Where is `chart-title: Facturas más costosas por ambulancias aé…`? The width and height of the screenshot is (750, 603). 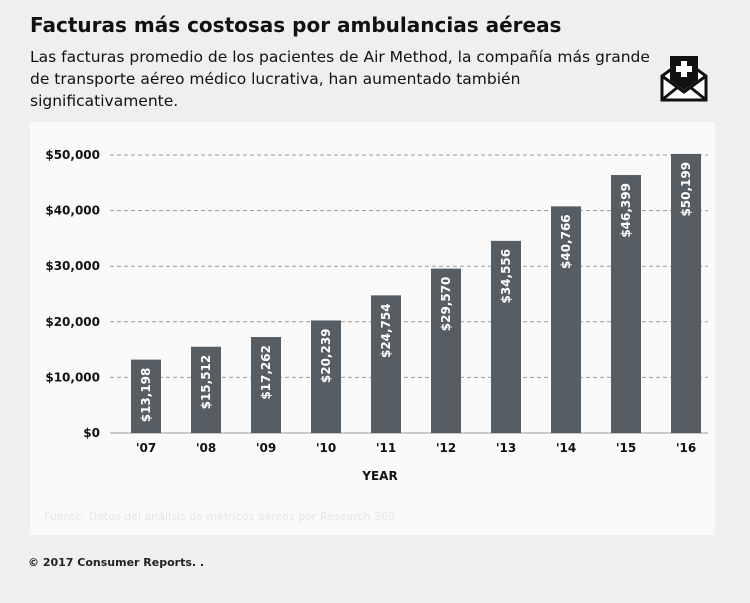
chart-title: Facturas más costosas por ambulancias aé… is located at coordinates (296, 25).